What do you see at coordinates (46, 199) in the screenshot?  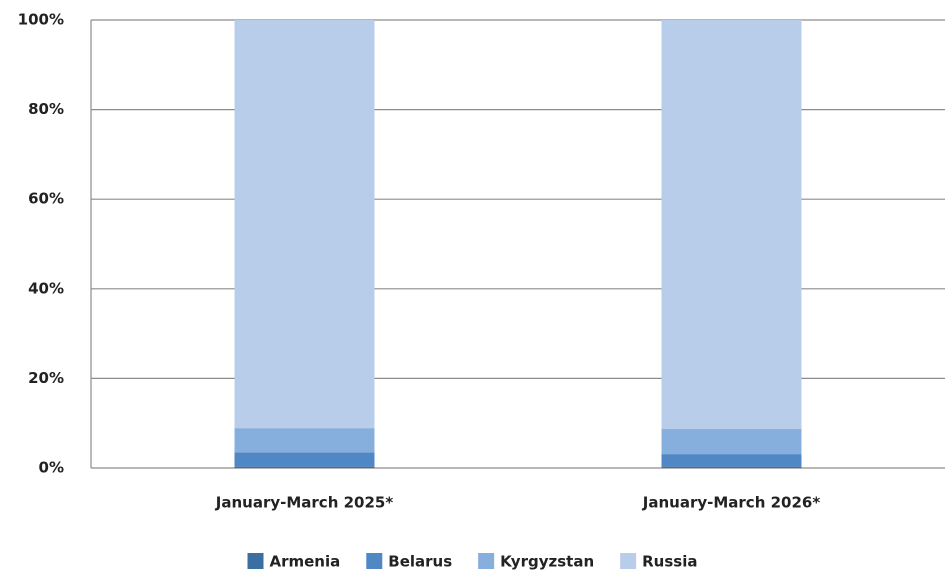 I see `y-tick-label: 60%` at bounding box center [46, 199].